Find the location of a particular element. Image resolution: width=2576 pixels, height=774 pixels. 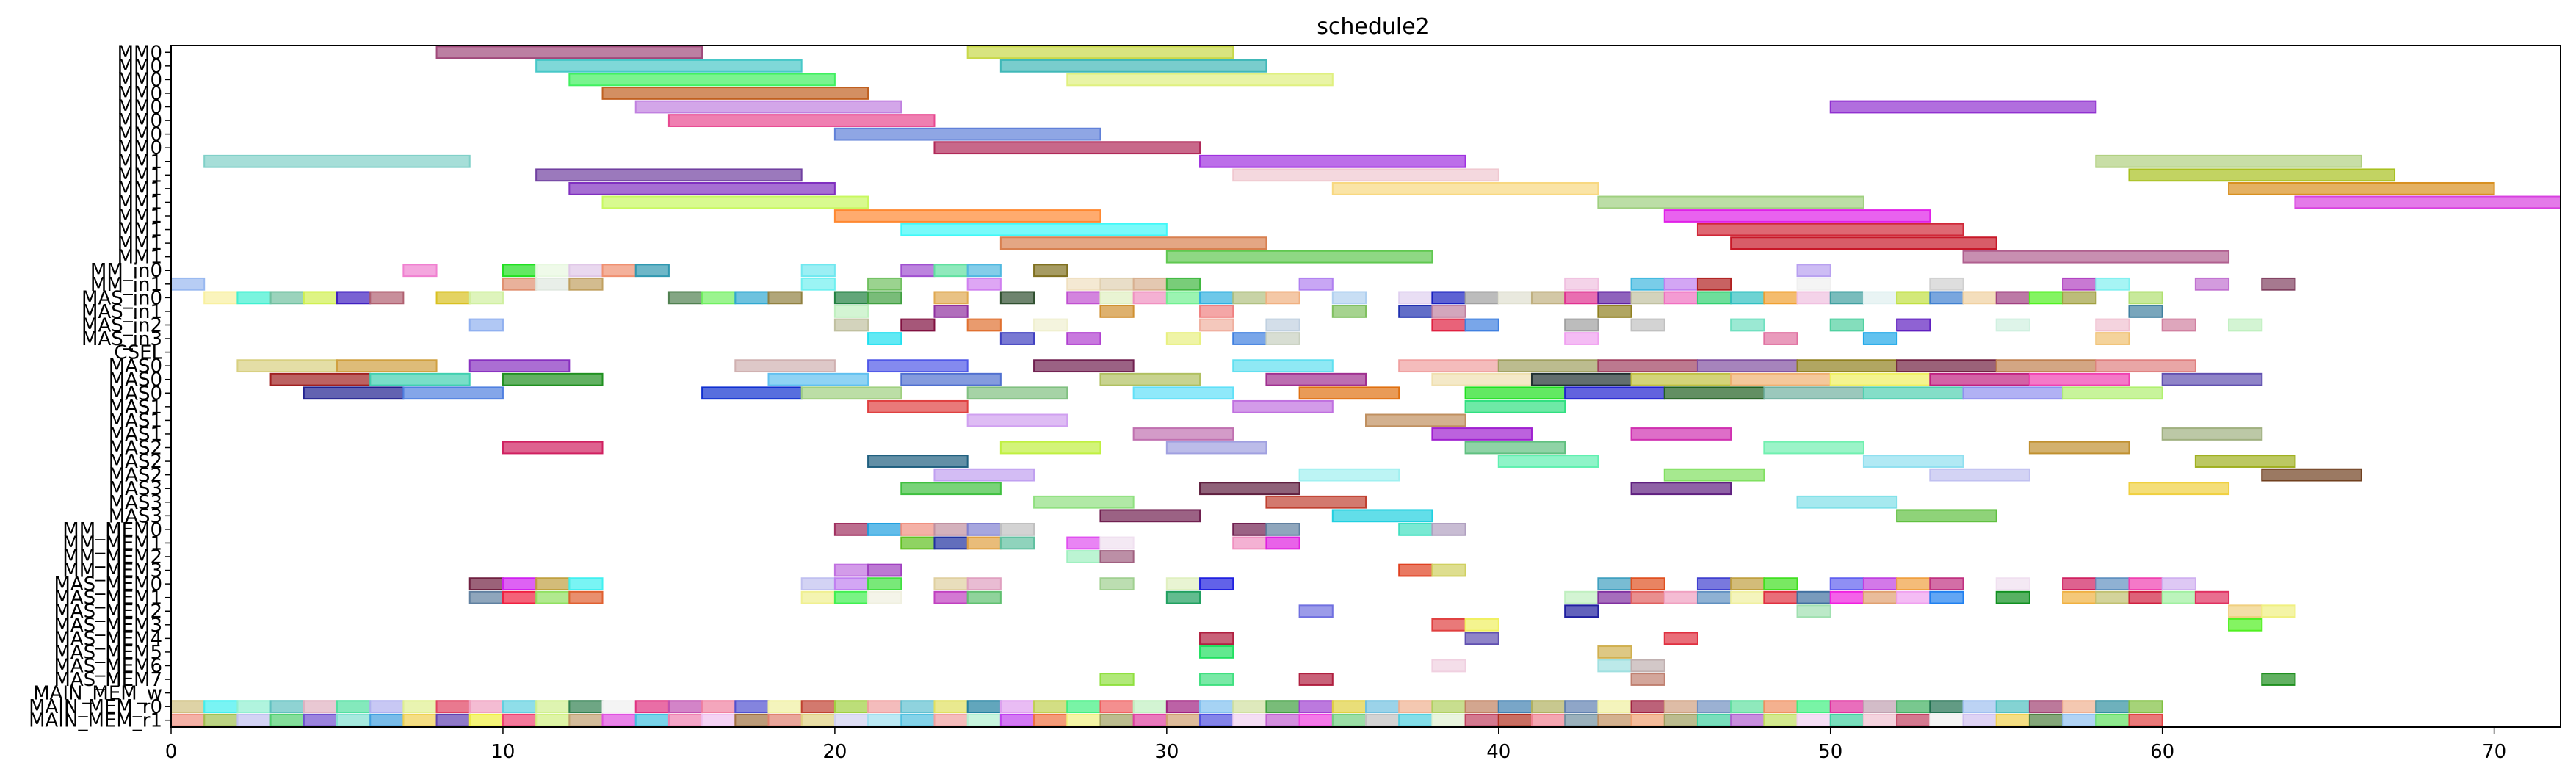

x-tick-label: 60 is located at coordinates (2162, 752).